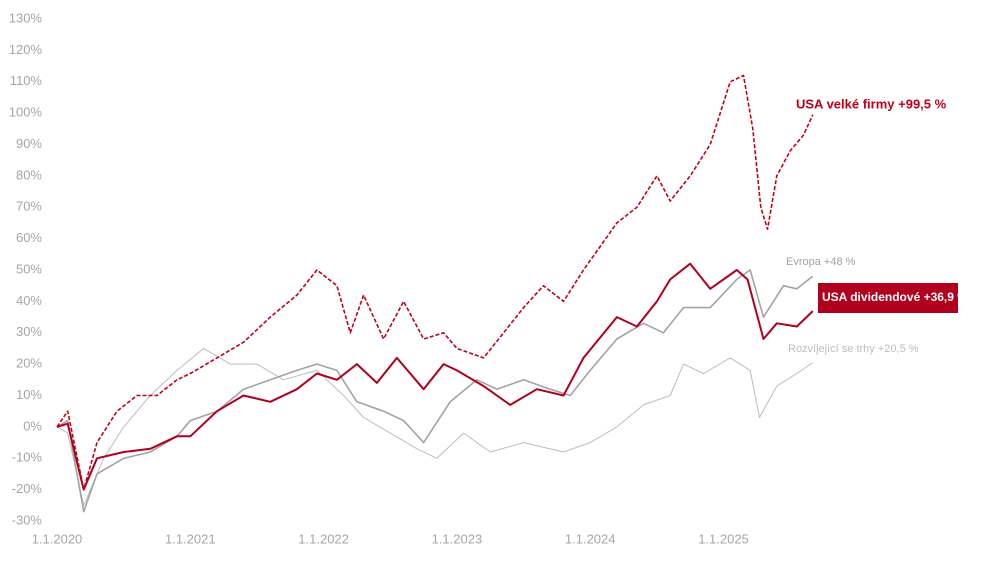  I want to click on series-label: Rozvíjející se trhy +20,5 %, so click(853, 349).